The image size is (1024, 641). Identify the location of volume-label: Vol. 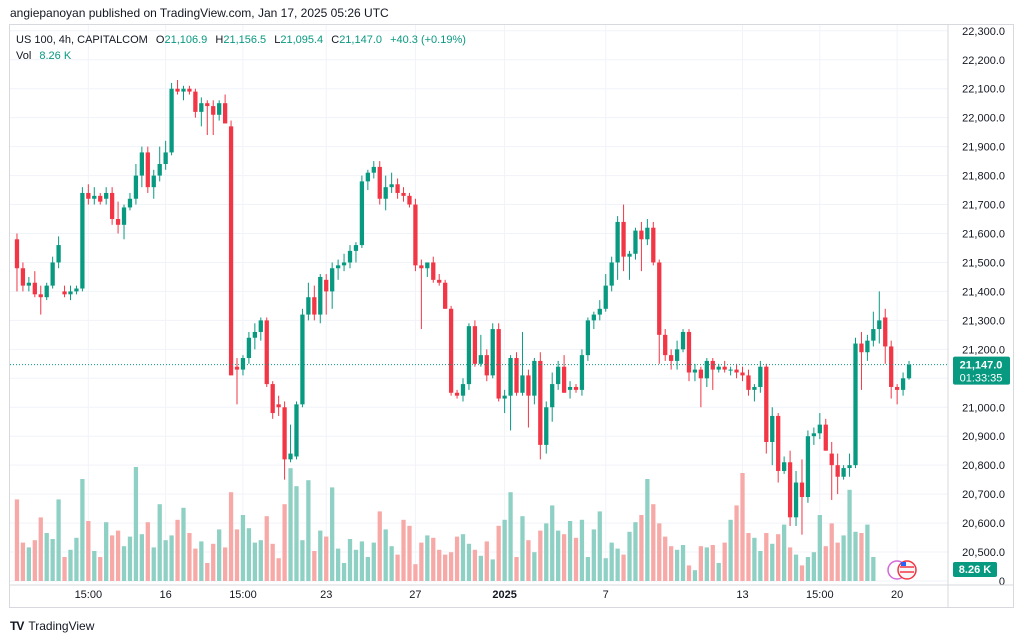
(24, 56).